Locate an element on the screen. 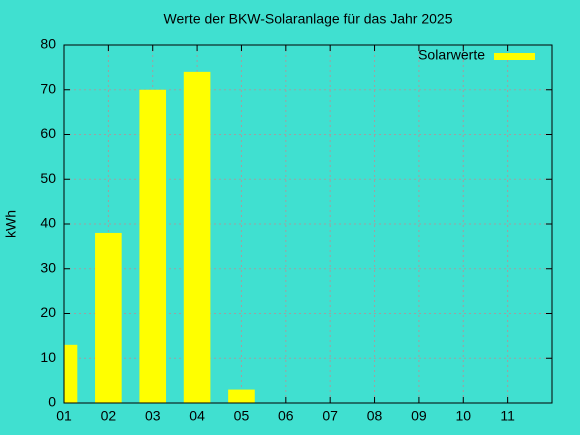 This screenshot has width=580, height=435. x-tick-label: 04 is located at coordinates (197, 416).